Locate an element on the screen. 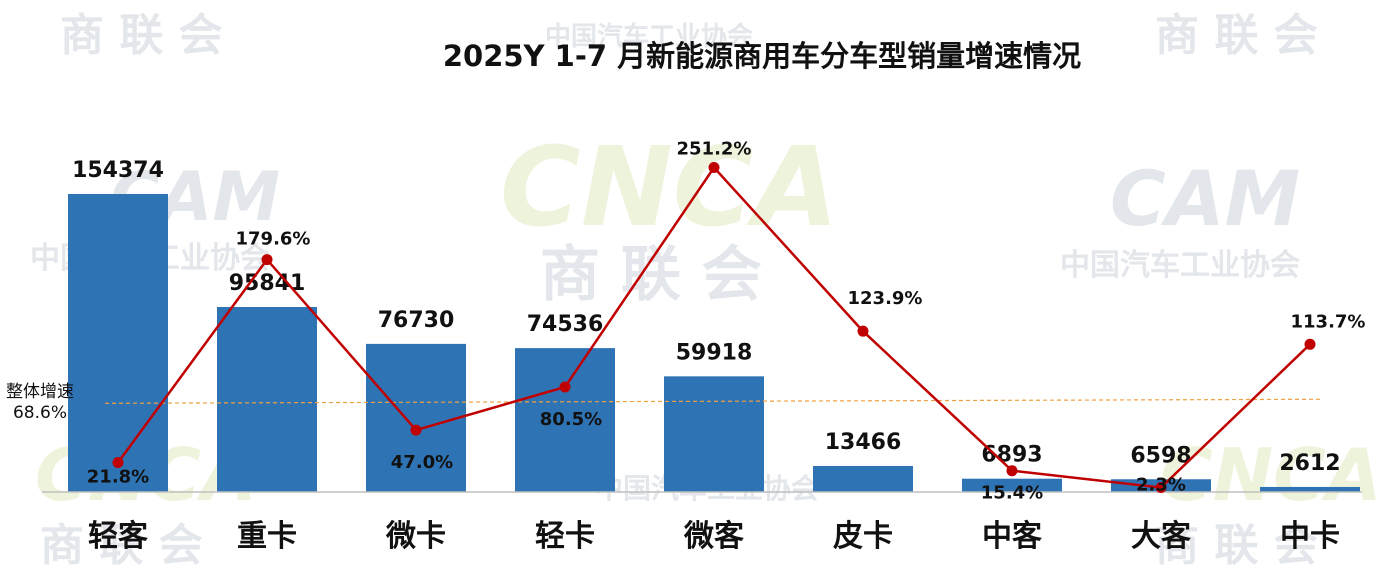  bar-value-label: 95841 is located at coordinates (267, 283).